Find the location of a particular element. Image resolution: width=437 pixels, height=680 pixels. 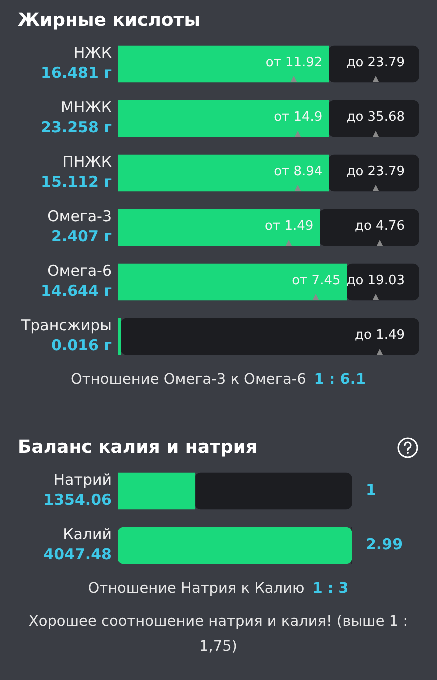

annotation: от 11.92 is located at coordinates (294, 63).